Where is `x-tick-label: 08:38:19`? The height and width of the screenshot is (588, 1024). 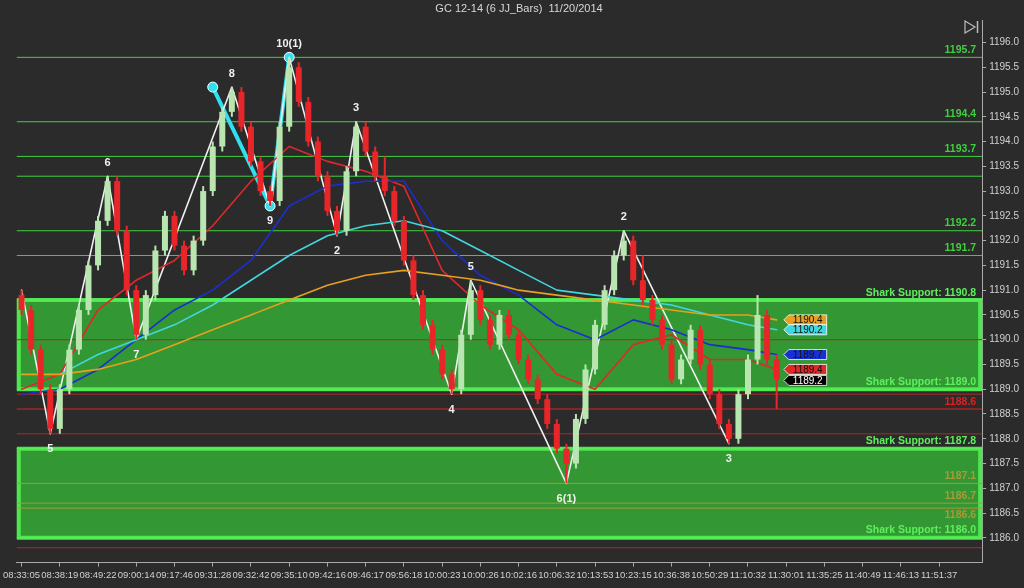
x-tick-label: 08:38:19 is located at coordinates (60, 574).